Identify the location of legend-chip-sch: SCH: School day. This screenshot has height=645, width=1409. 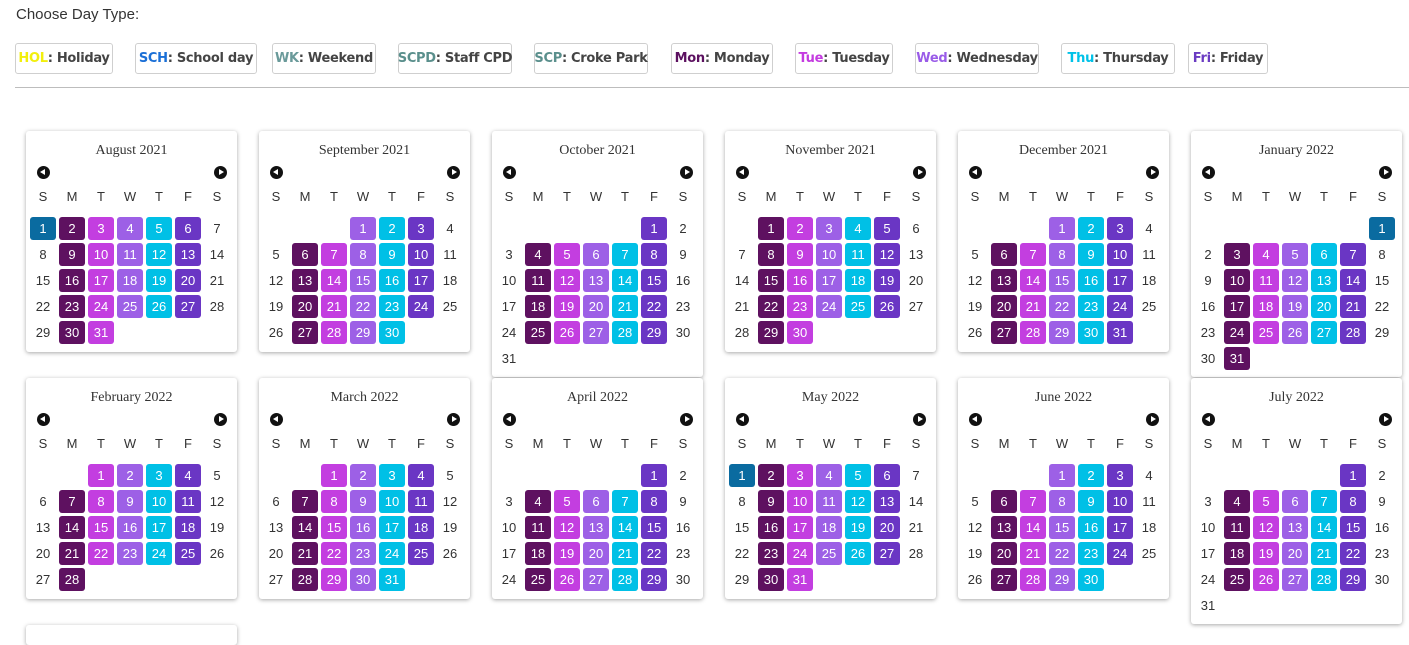
(196, 58).